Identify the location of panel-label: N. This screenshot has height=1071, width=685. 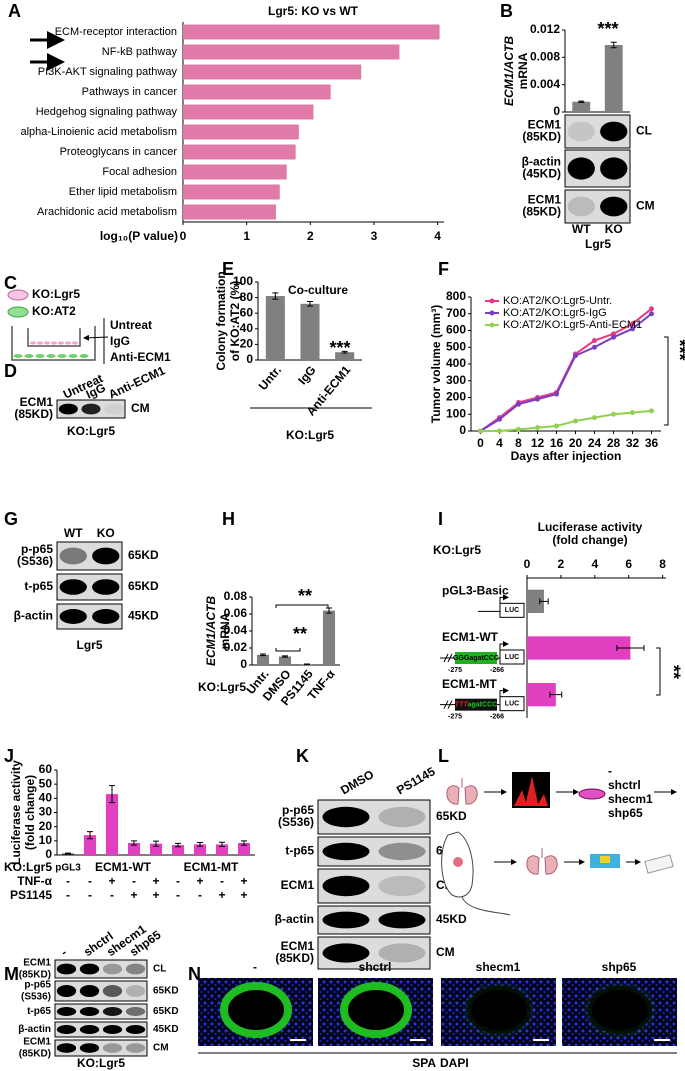
(194, 974).